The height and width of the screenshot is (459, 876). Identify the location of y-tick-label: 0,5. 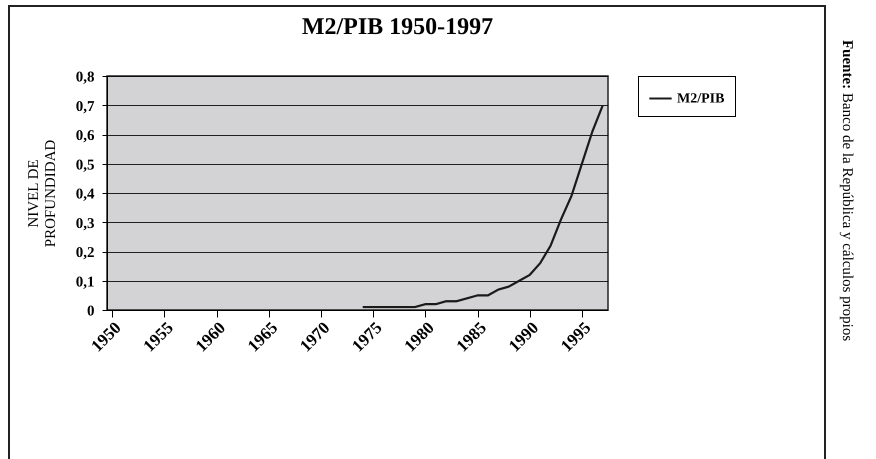
(85, 165).